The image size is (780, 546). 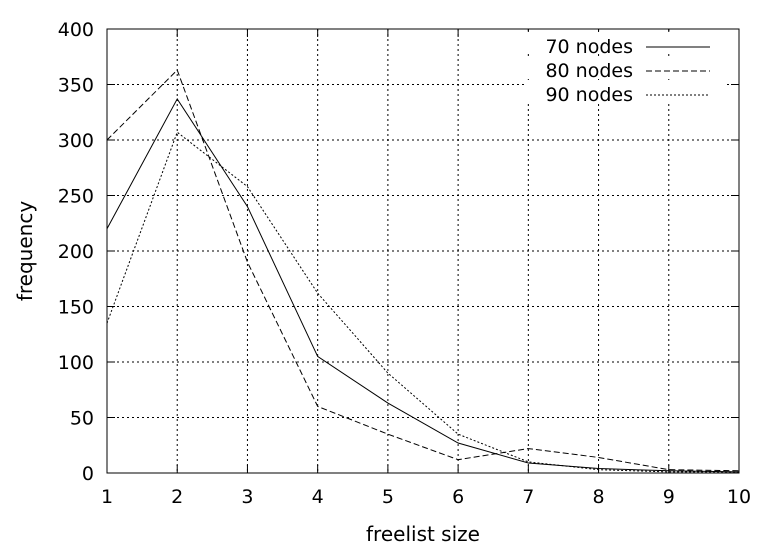 I want to click on y-tick-label: 0, so click(x=88, y=474).